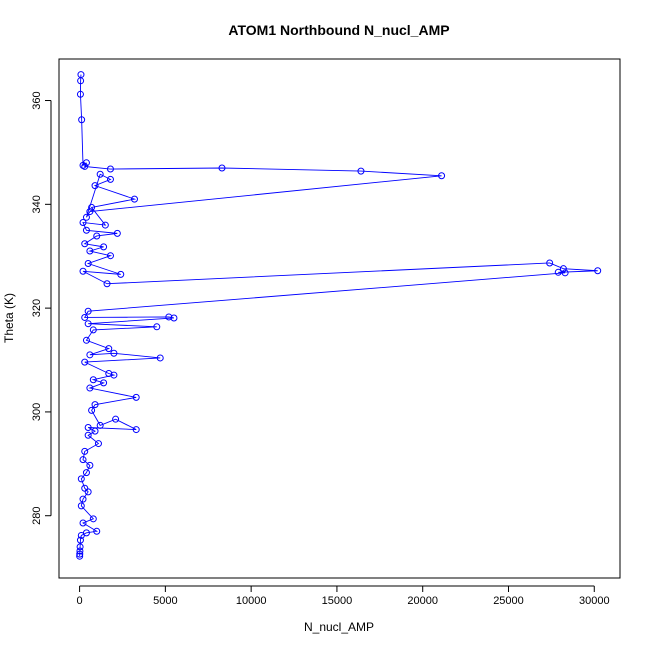 This screenshot has height=655, width=650. Describe the element at coordinates (508, 601) in the screenshot. I see `x-tick-label: 25000` at that location.